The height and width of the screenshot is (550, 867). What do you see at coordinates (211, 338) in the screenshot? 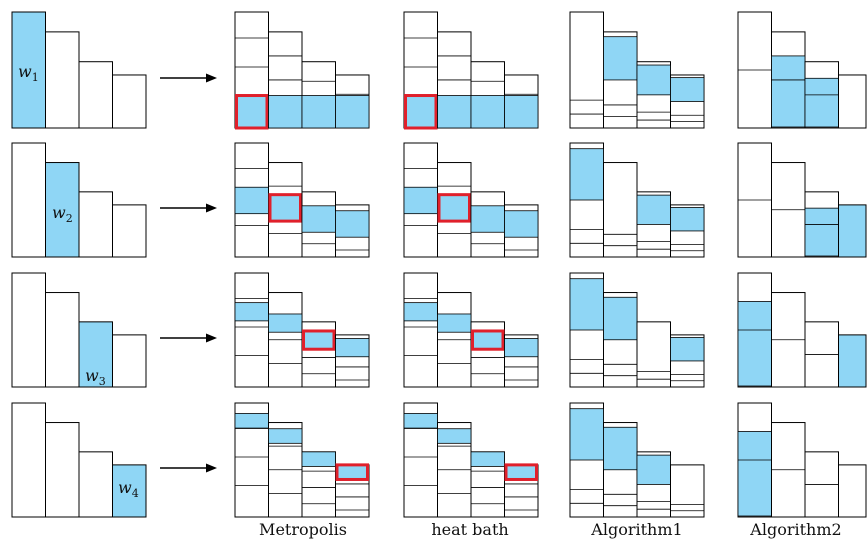
I see `arrow-row3-head` at bounding box center [211, 338].